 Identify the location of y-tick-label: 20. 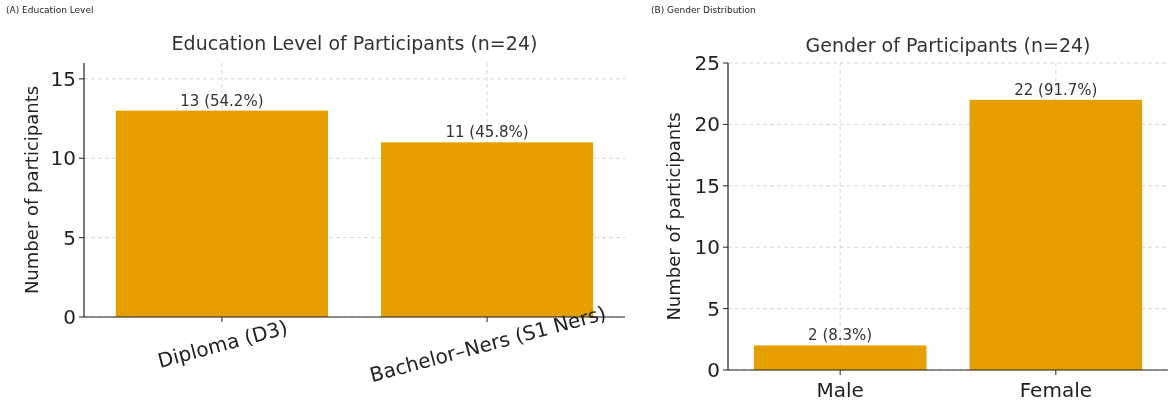
(707, 124).